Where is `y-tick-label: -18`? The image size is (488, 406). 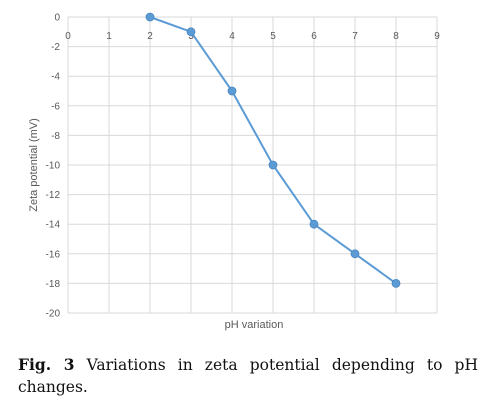 y-tick-label: -18 is located at coordinates (53, 284).